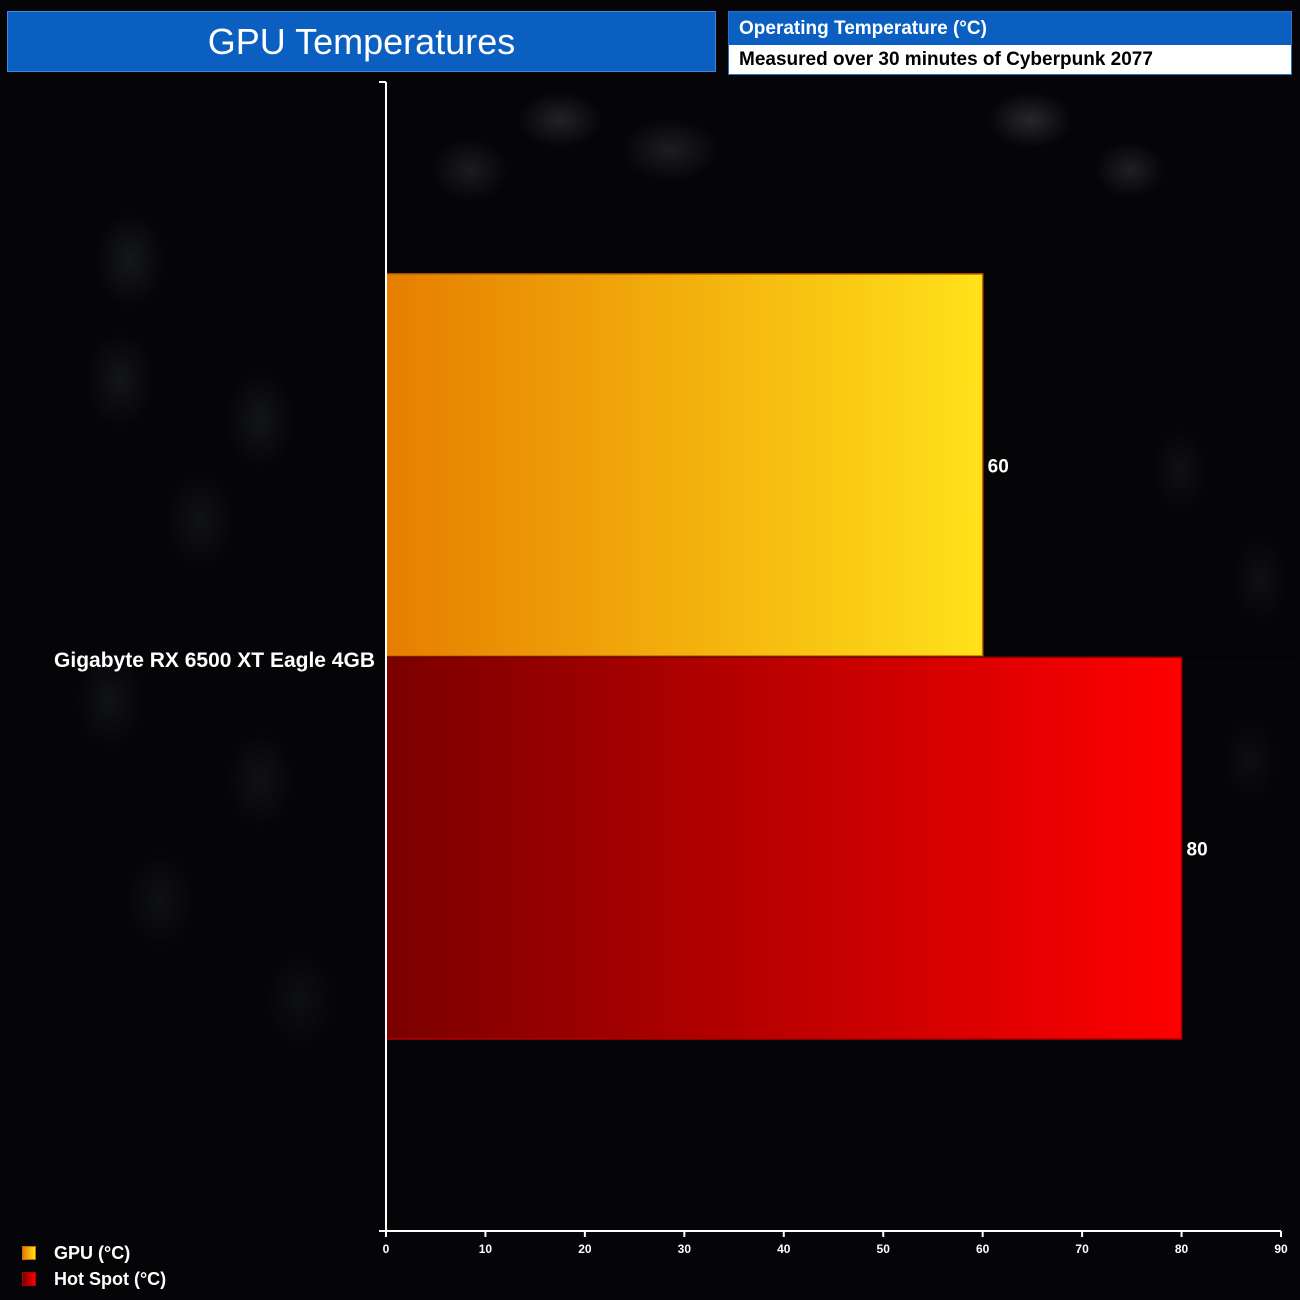 Image resolution: width=1300 pixels, height=1300 pixels. Describe the element at coordinates (1010, 28) in the screenshot. I see `subtitle-metric: Operating Temperature (°C)` at that location.